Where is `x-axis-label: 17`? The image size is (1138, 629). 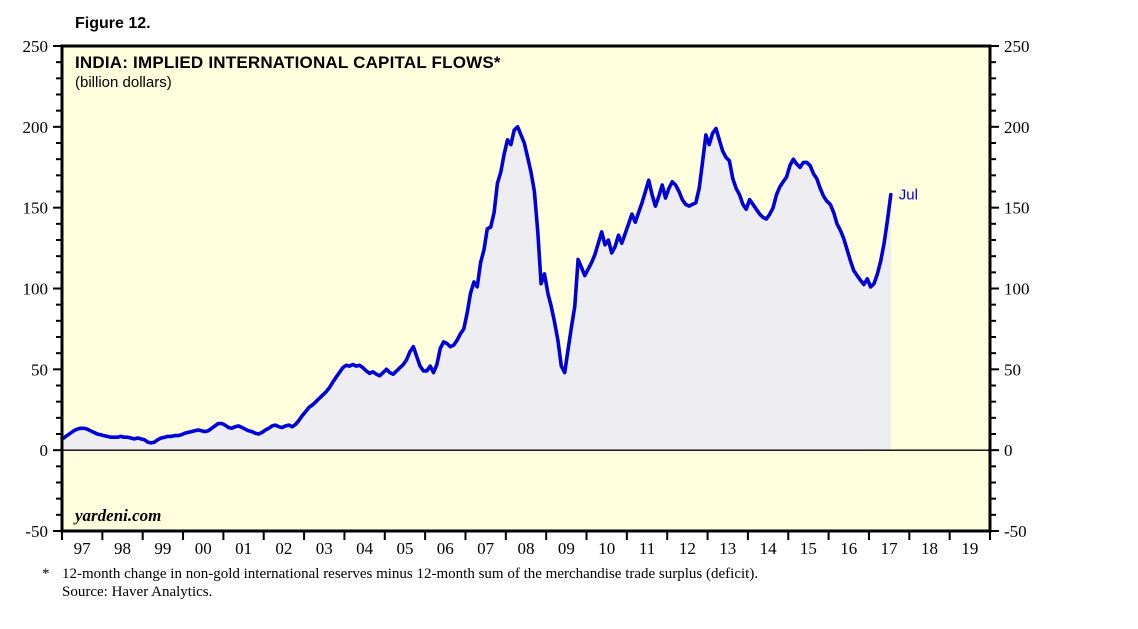
x-axis-label: 17 is located at coordinates (890, 548).